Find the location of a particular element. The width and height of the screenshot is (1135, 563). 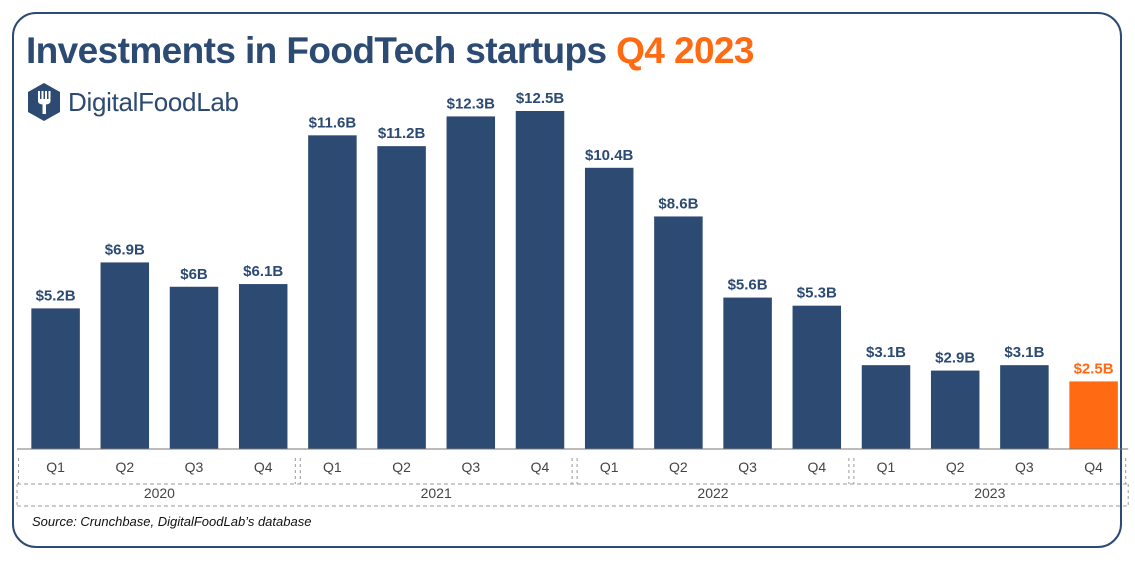

data-label: $8.6B is located at coordinates (678, 203).